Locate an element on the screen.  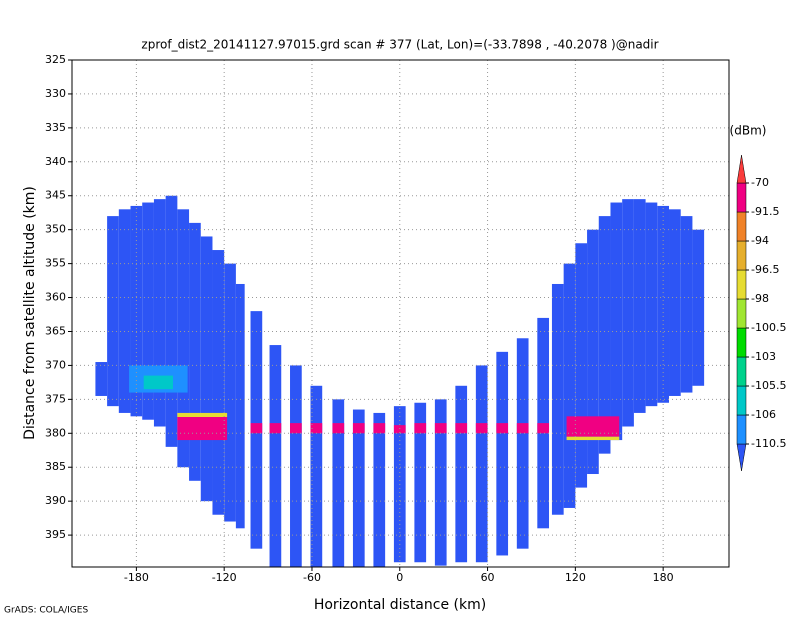
colorbar-label: -106 is located at coordinates (763, 414).